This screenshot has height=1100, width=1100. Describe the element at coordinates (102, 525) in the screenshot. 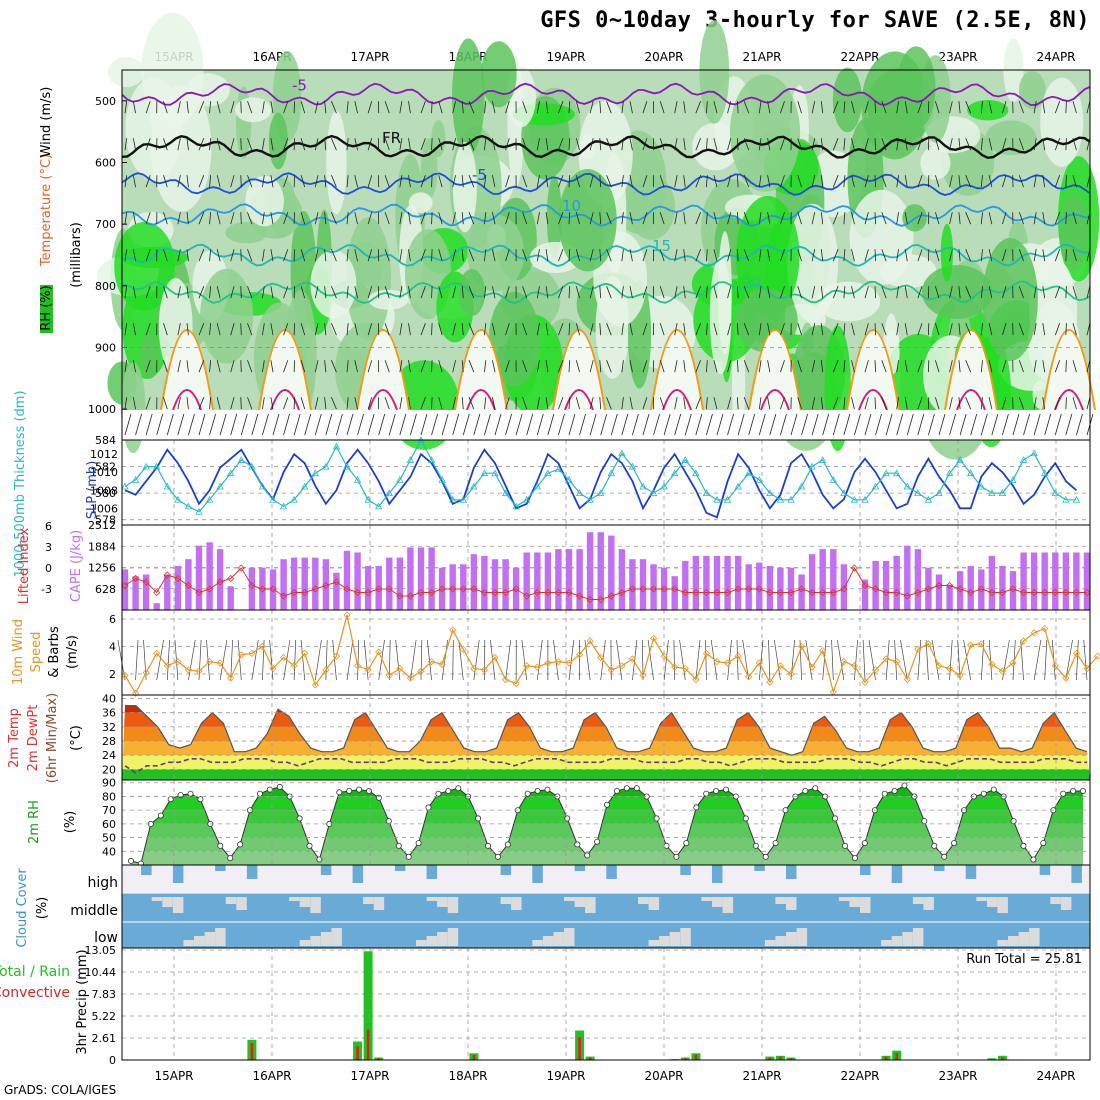

I see `y-tick-label: 2512` at that location.